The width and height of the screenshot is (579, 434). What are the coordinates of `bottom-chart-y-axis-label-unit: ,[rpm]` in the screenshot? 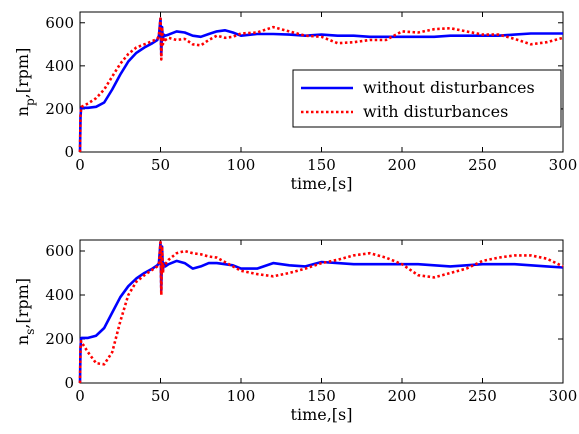 It's located at (22, 303).